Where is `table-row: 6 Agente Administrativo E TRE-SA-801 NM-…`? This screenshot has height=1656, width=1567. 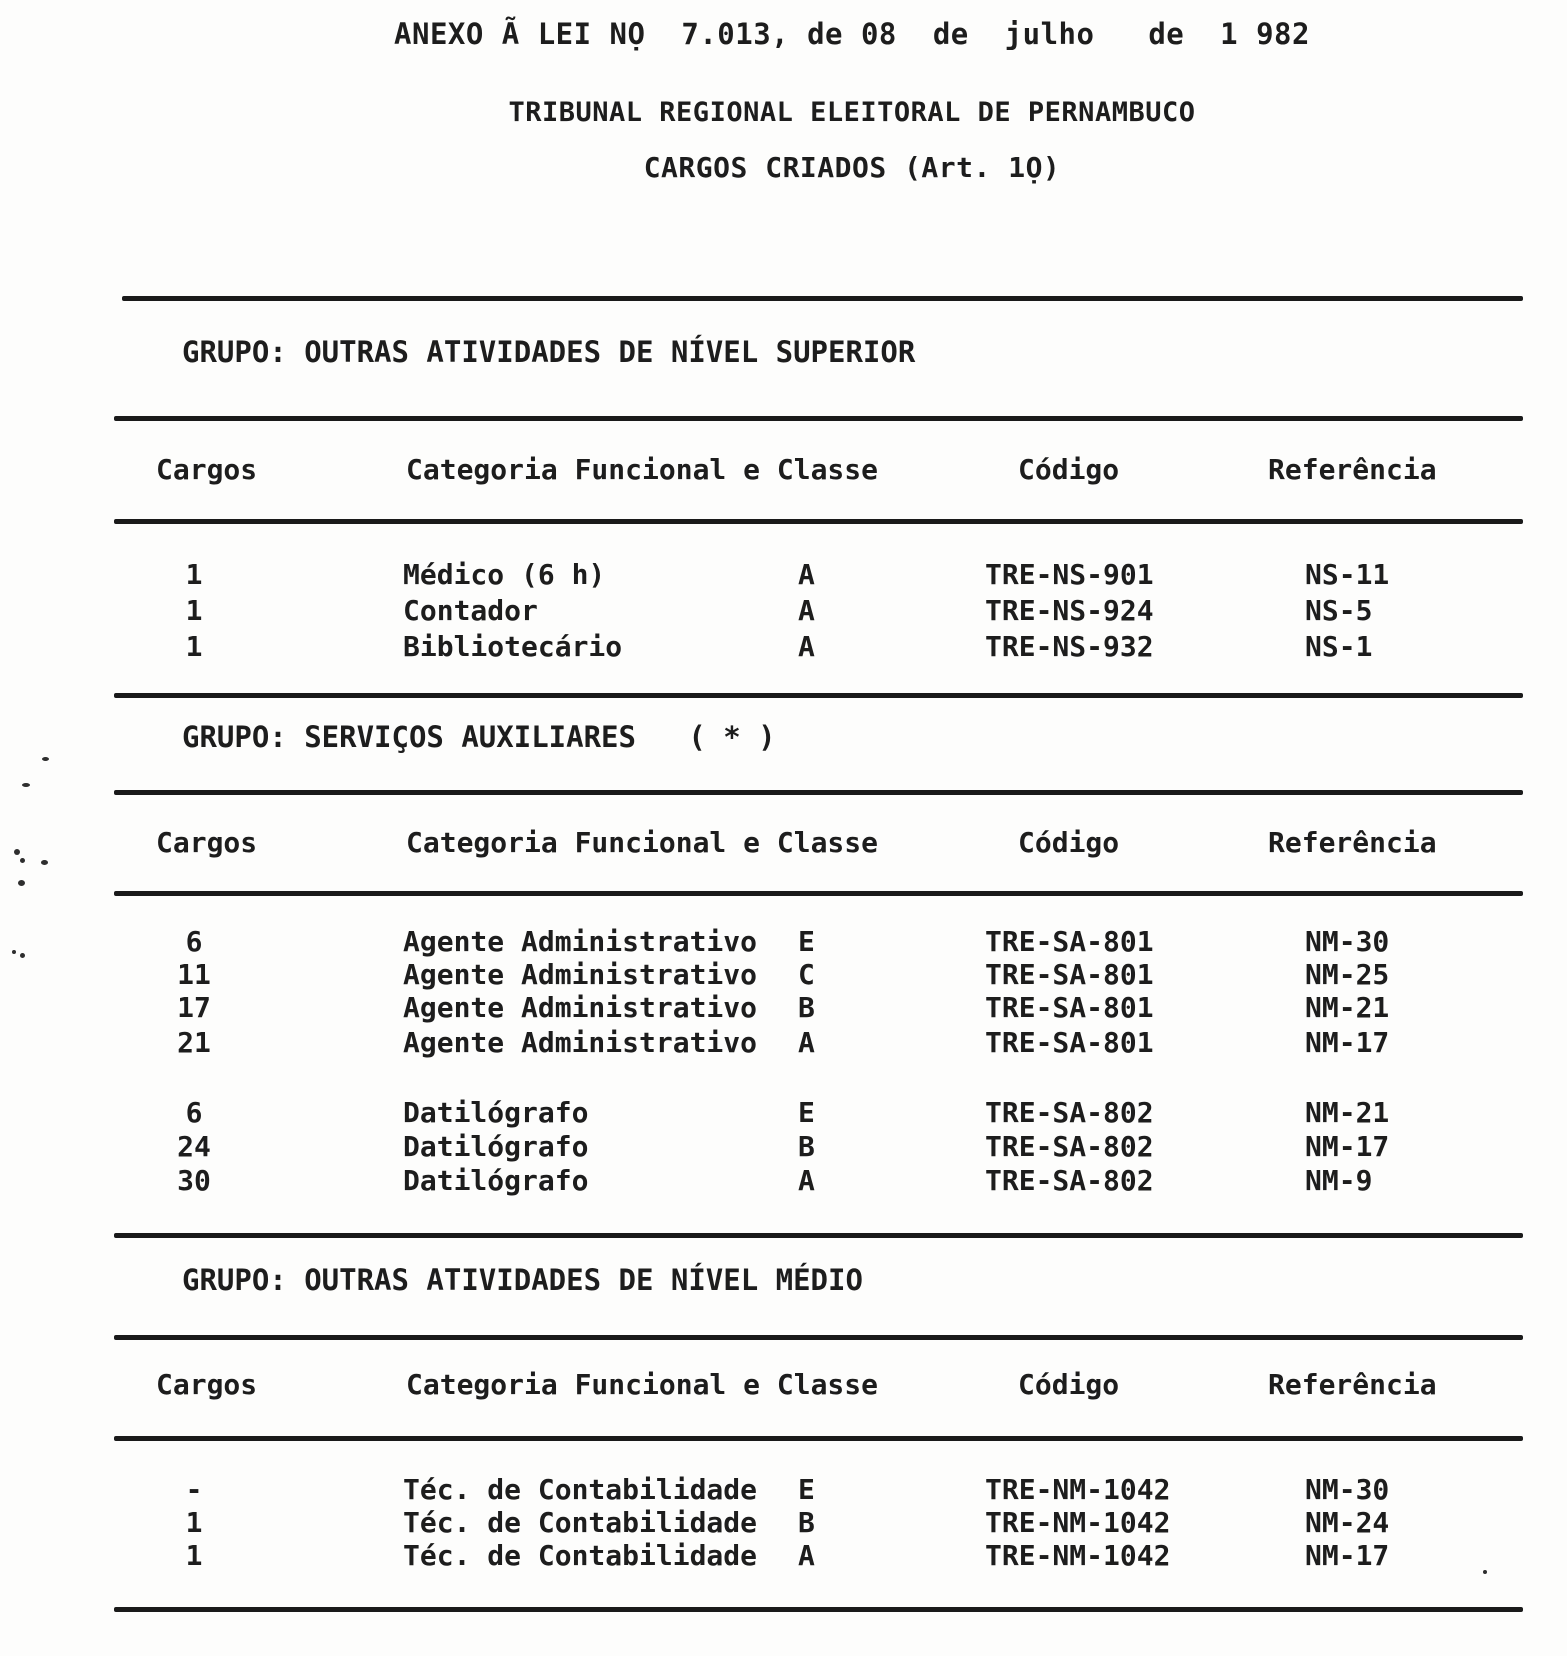 table-row: 6 Agente Administrativo E TRE-SA-801 NM-… is located at coordinates (783, 942).